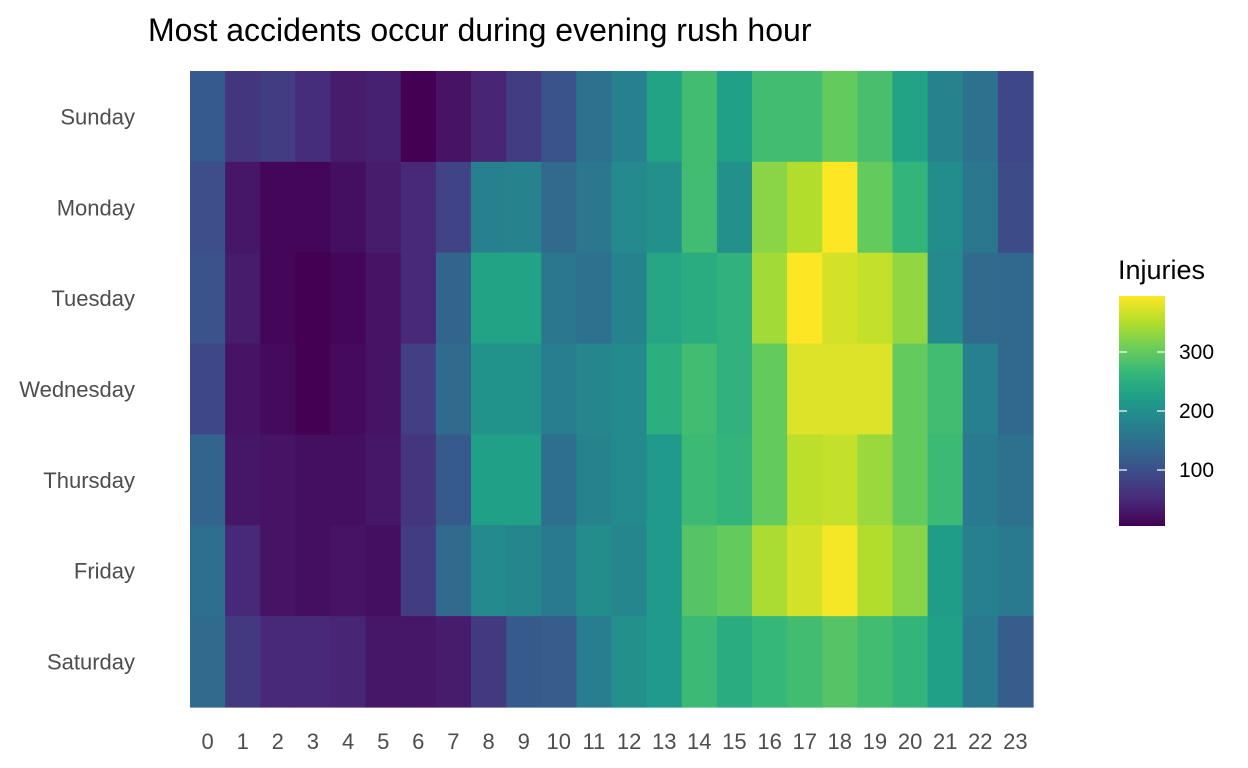 This screenshot has height=768, width=1248. I want to click on color-legend: Injuries 100 200 300, so click(1166, 390).